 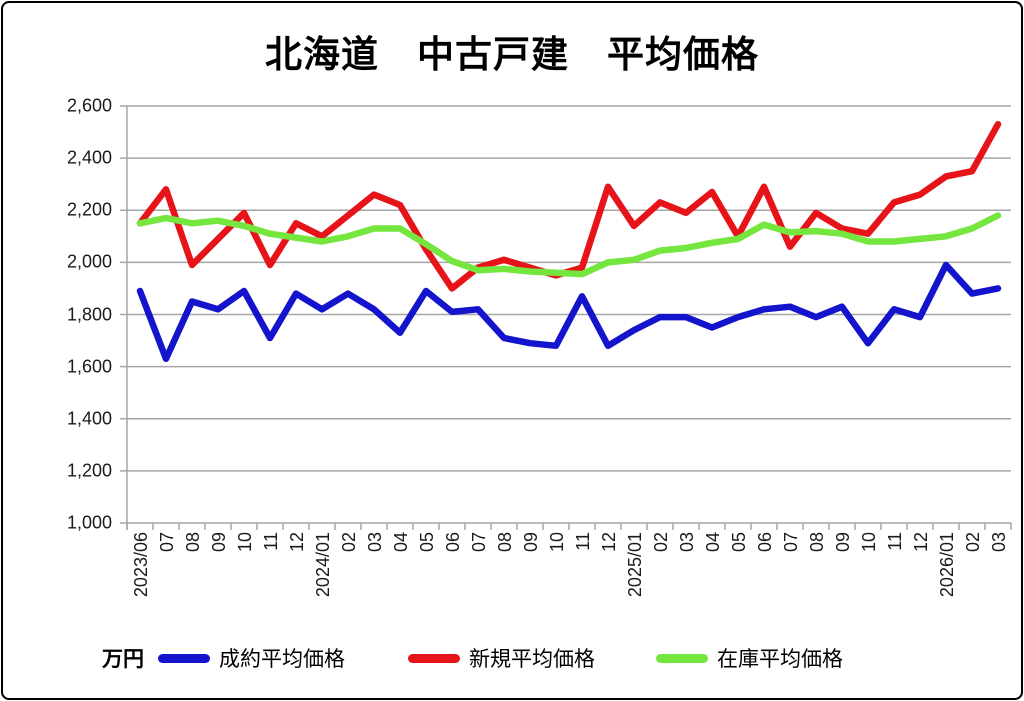 What do you see at coordinates (635, 564) in the screenshot?
I see `x-tick-label: 2025/01` at bounding box center [635, 564].